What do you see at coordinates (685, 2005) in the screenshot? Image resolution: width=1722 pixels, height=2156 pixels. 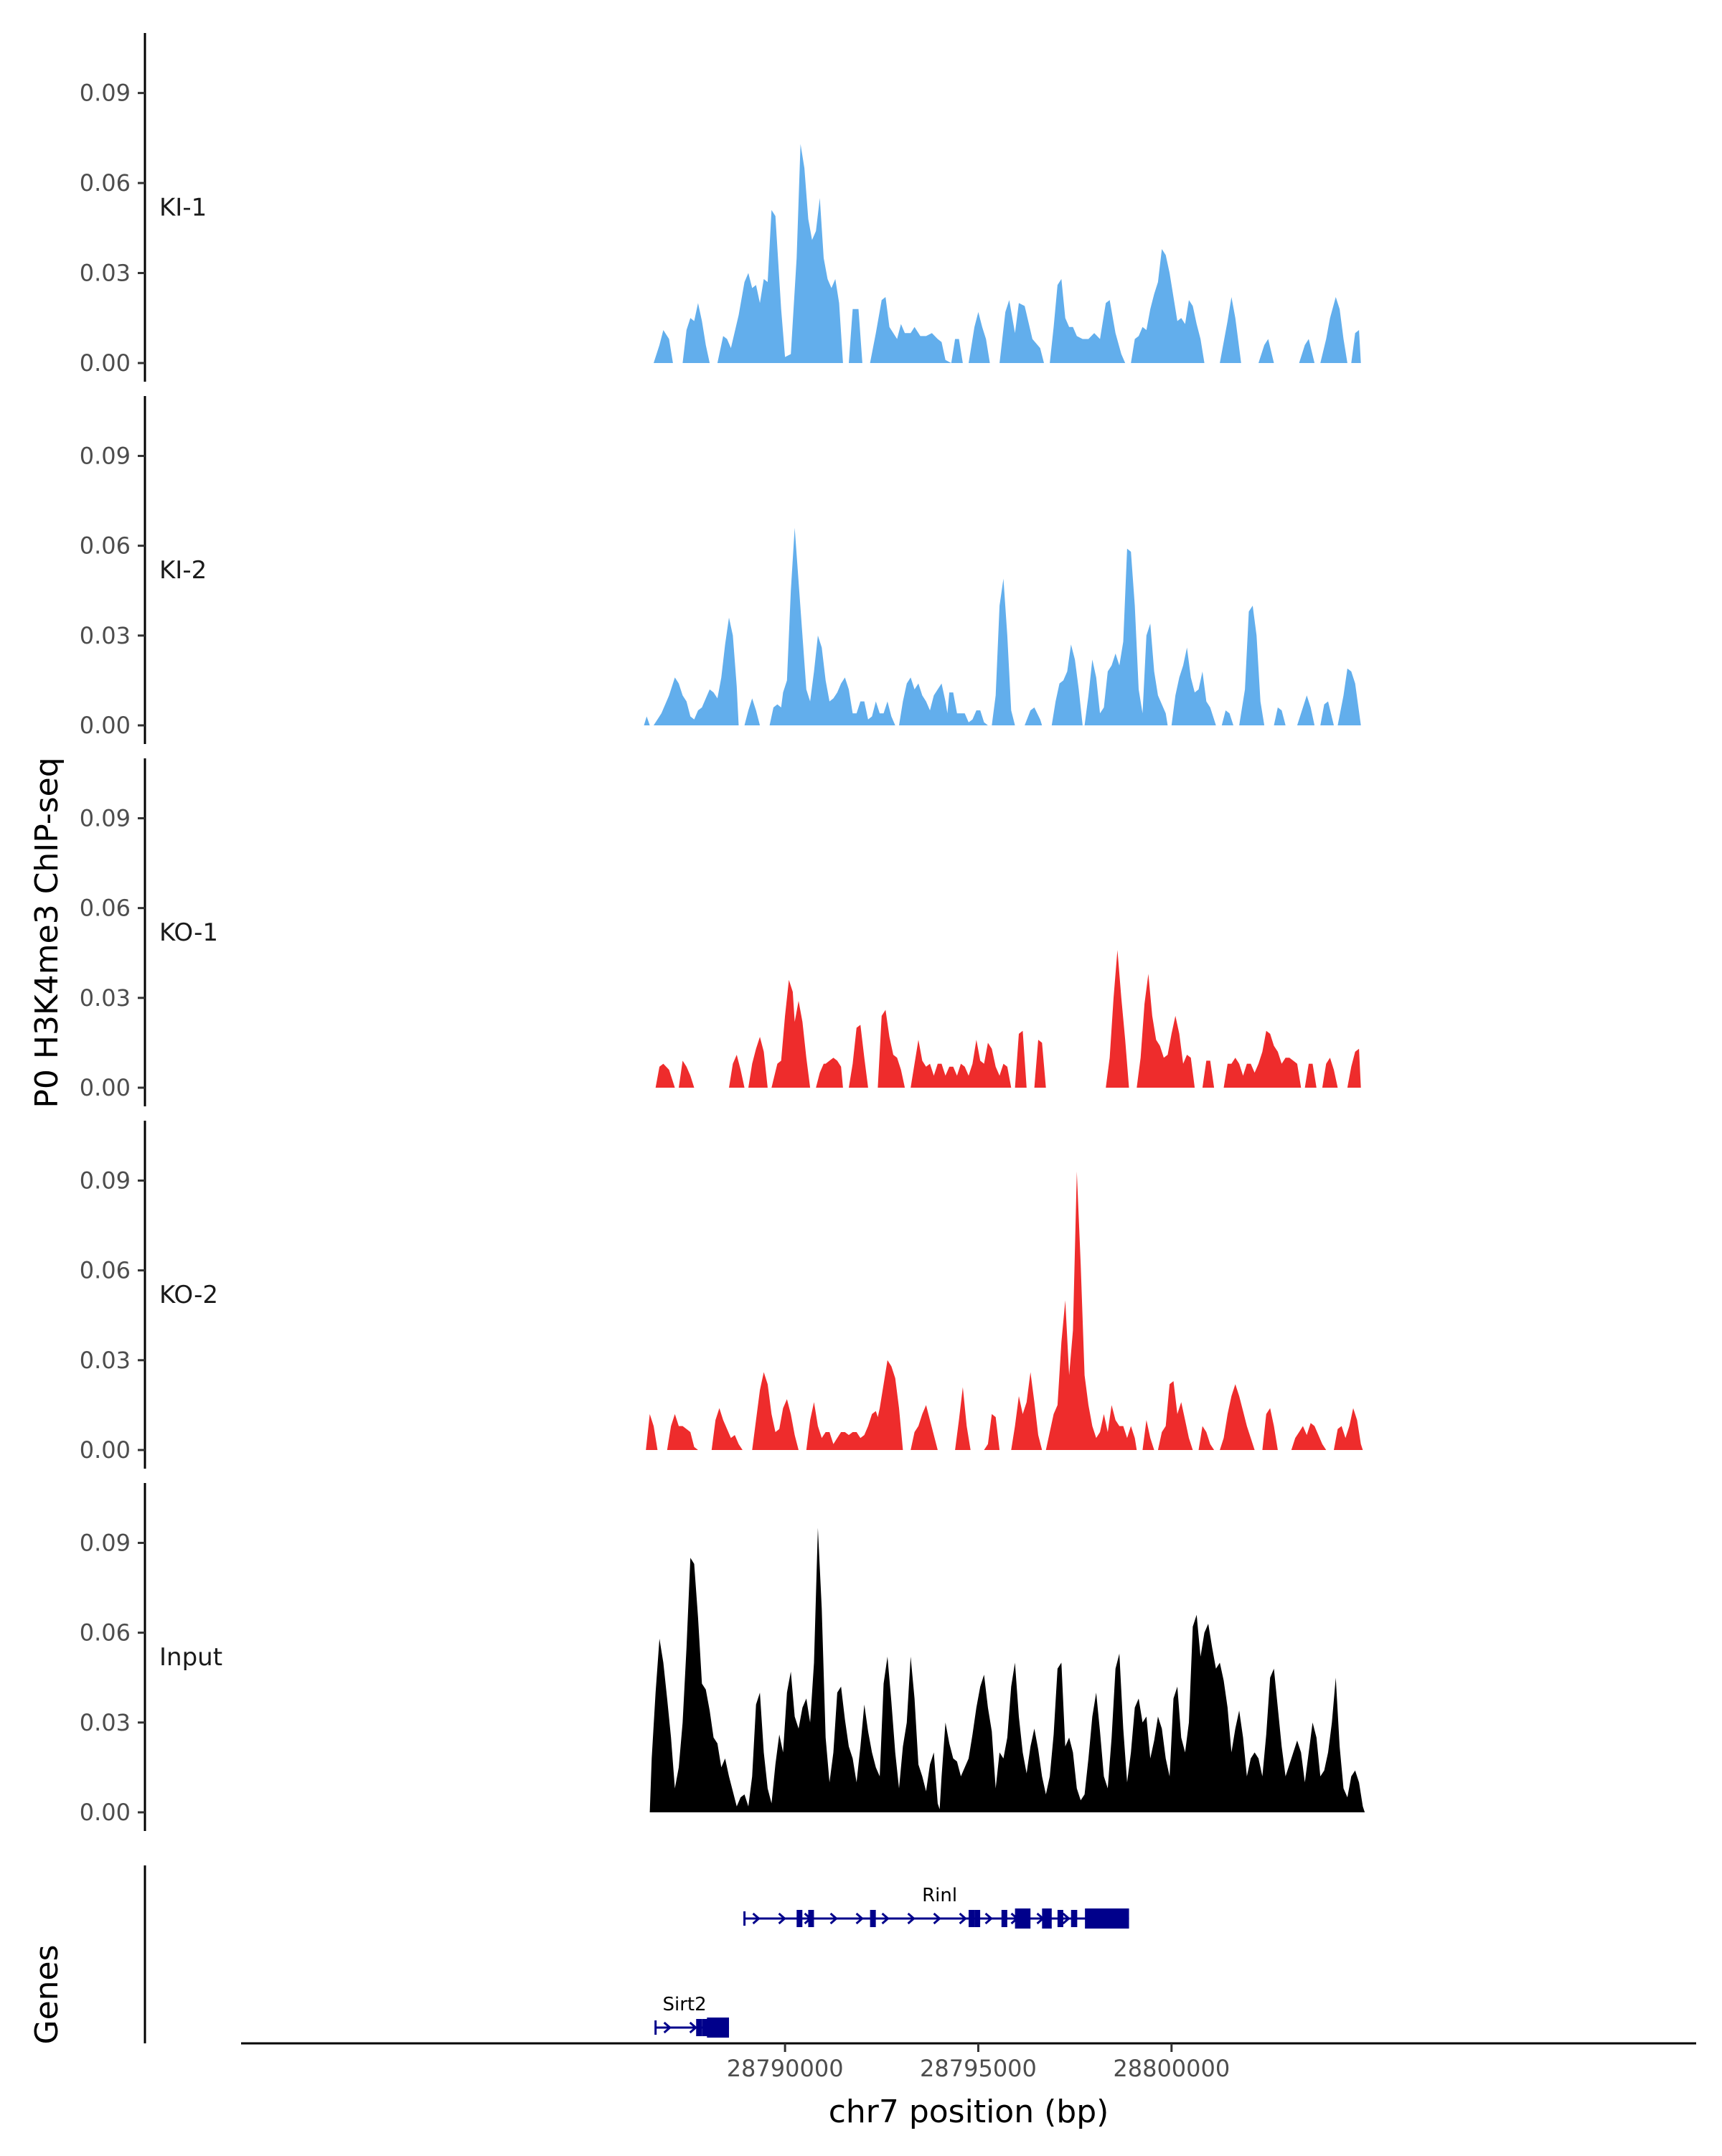 I see `gene-label: Sirt2` at bounding box center [685, 2005].